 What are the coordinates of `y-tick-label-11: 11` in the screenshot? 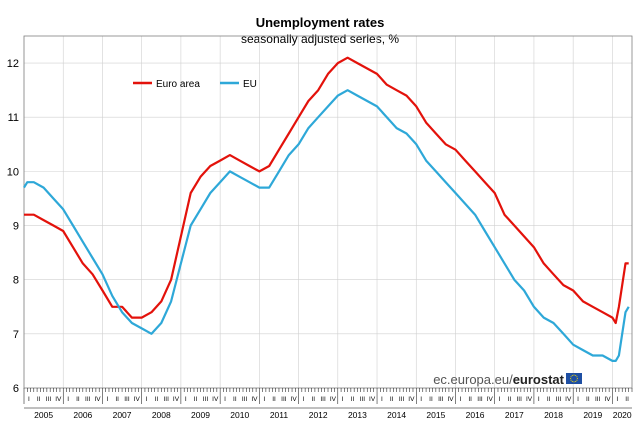 It's located at (13, 118).